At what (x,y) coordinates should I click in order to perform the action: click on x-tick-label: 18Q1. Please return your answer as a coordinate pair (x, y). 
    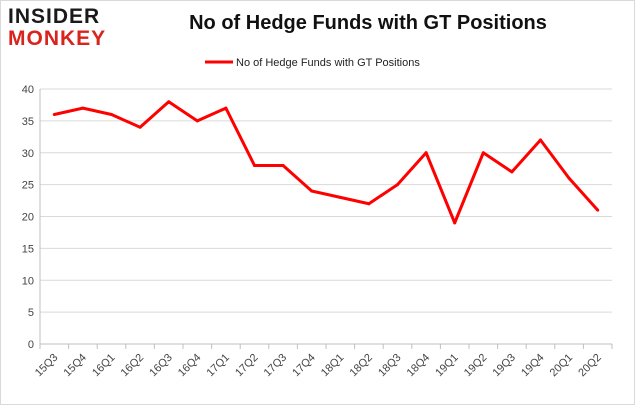
    Looking at the image, I should click on (333, 366).